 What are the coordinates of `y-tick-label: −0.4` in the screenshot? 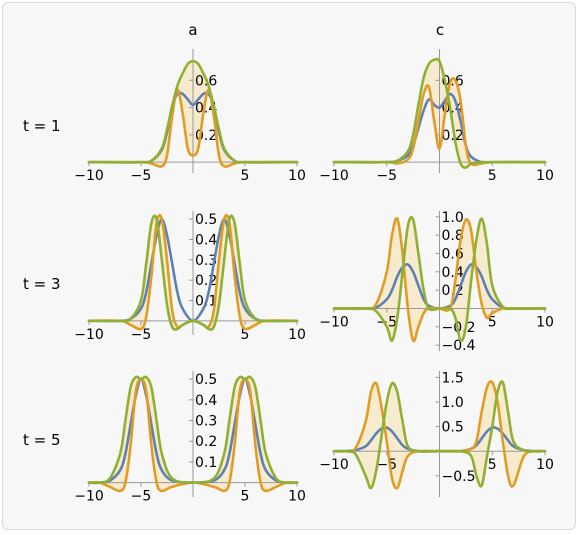 It's located at (459, 346).